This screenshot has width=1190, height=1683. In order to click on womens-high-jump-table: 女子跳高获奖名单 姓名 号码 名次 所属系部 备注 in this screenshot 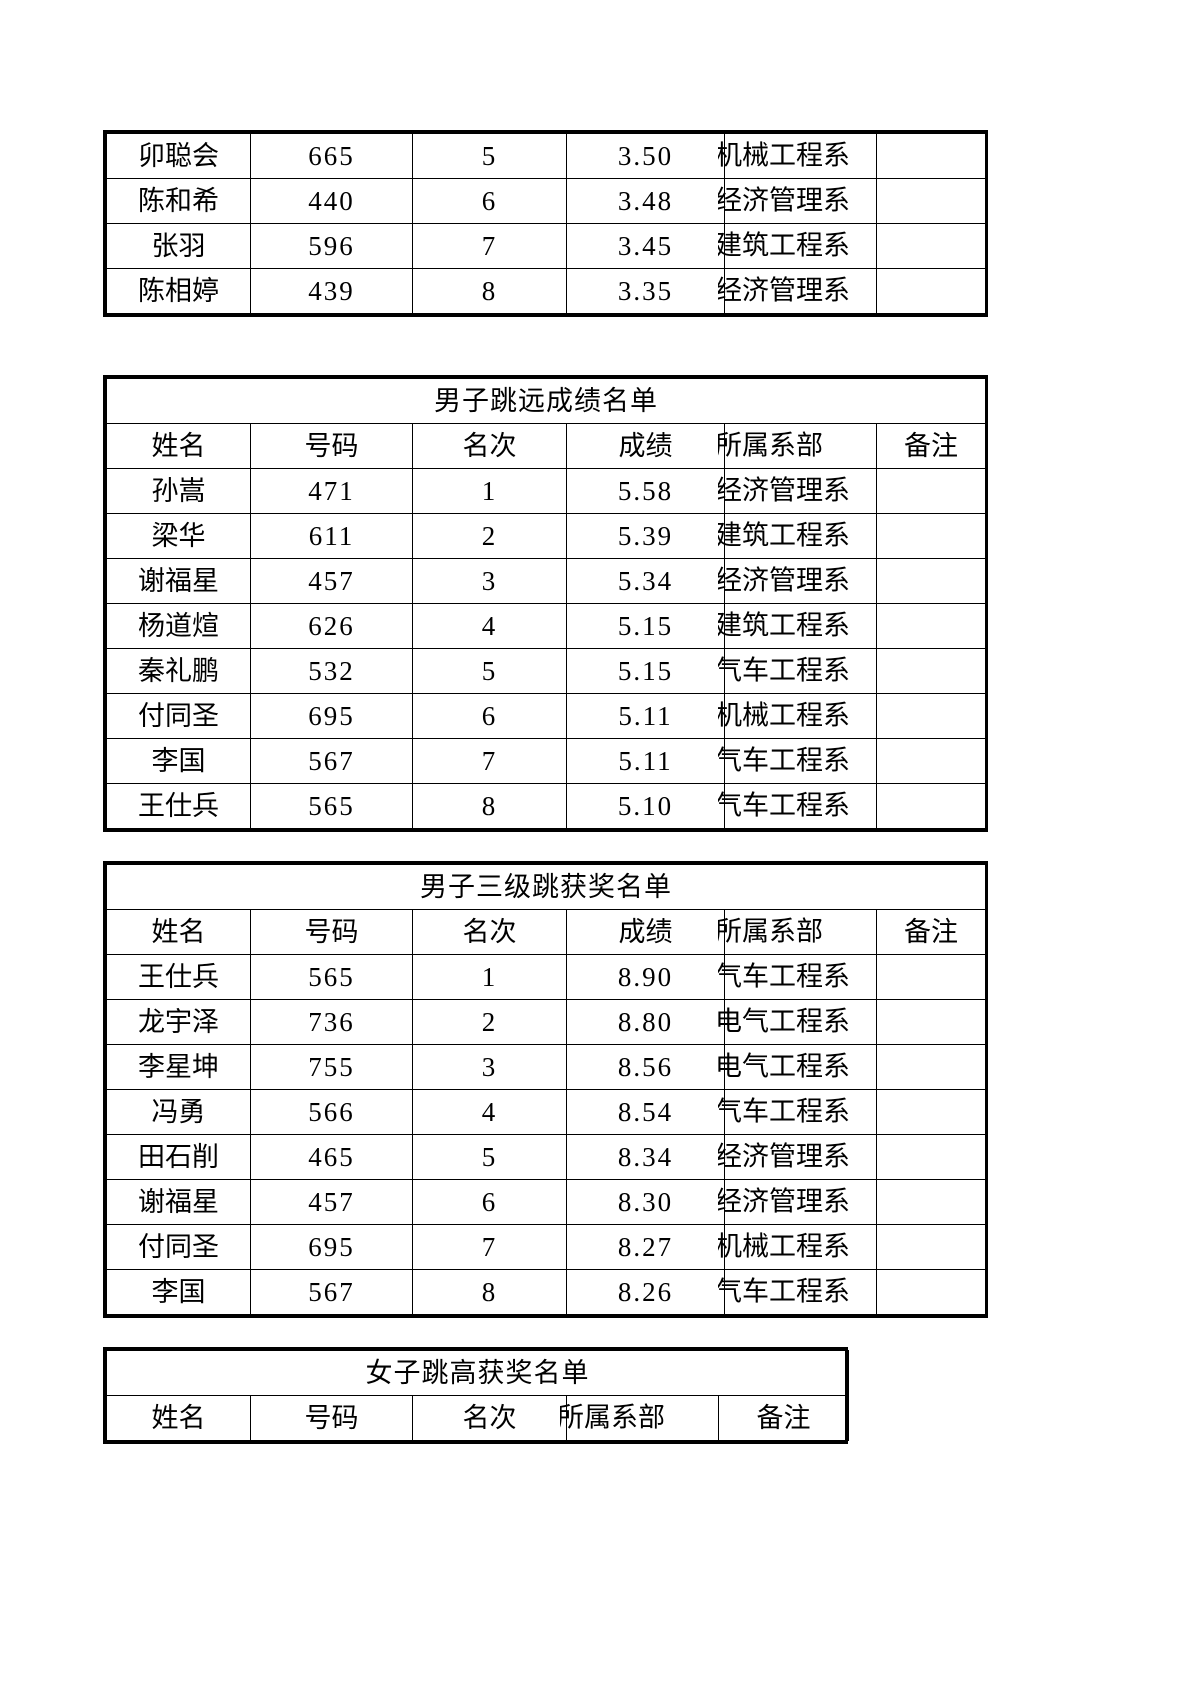, I will do `click(476, 1395)`.